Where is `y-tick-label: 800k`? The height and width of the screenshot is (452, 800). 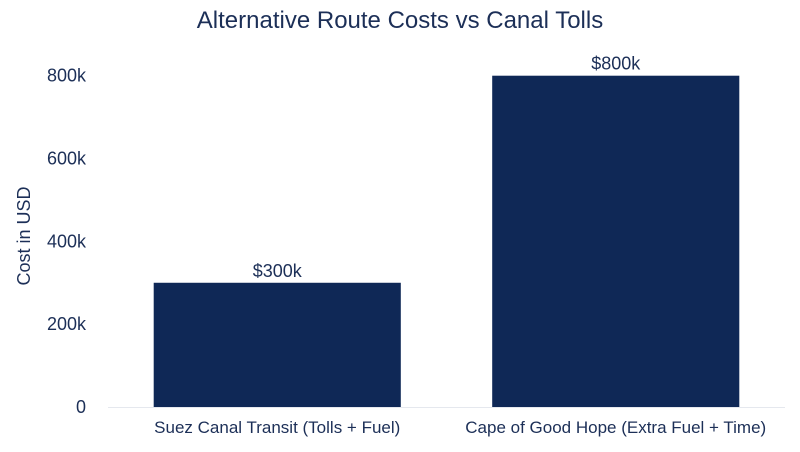 y-tick-label: 800k is located at coordinates (67, 76).